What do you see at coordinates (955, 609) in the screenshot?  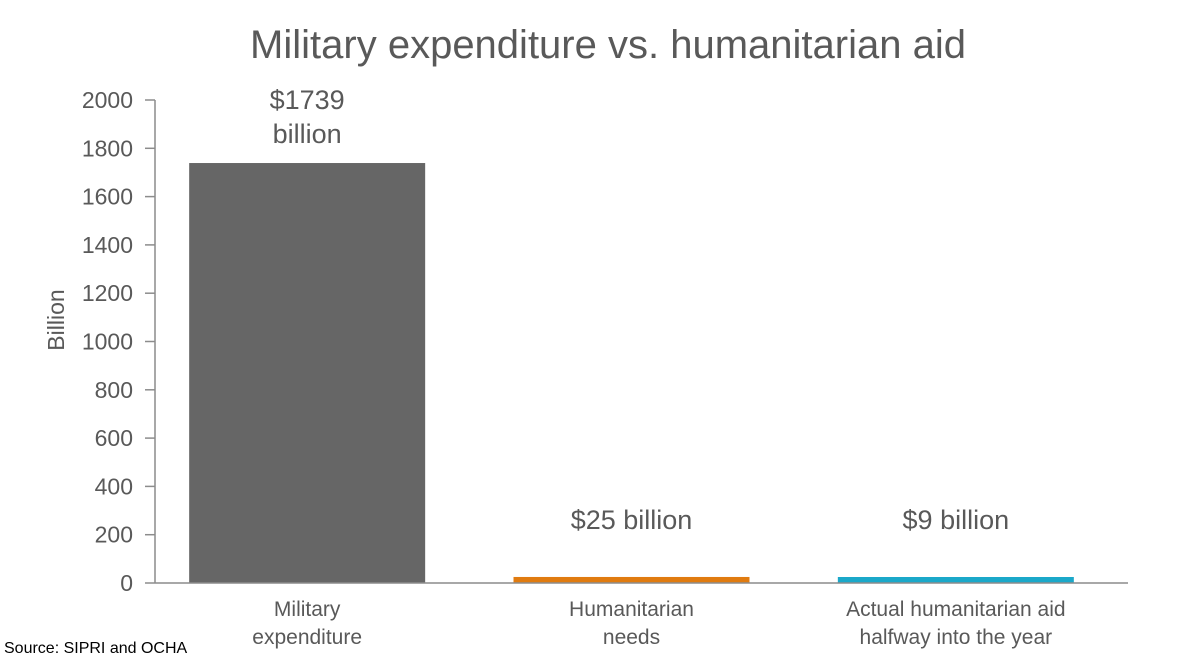 I see `x-tick-label: Actual humanitarian aid` at bounding box center [955, 609].